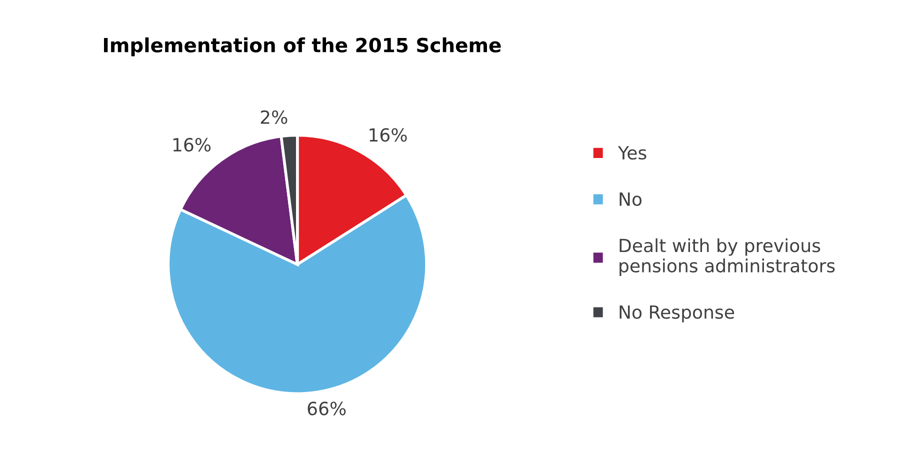 This screenshot has width=915, height=468. What do you see at coordinates (632, 153) in the screenshot?
I see `legend-label: Yes` at bounding box center [632, 153].